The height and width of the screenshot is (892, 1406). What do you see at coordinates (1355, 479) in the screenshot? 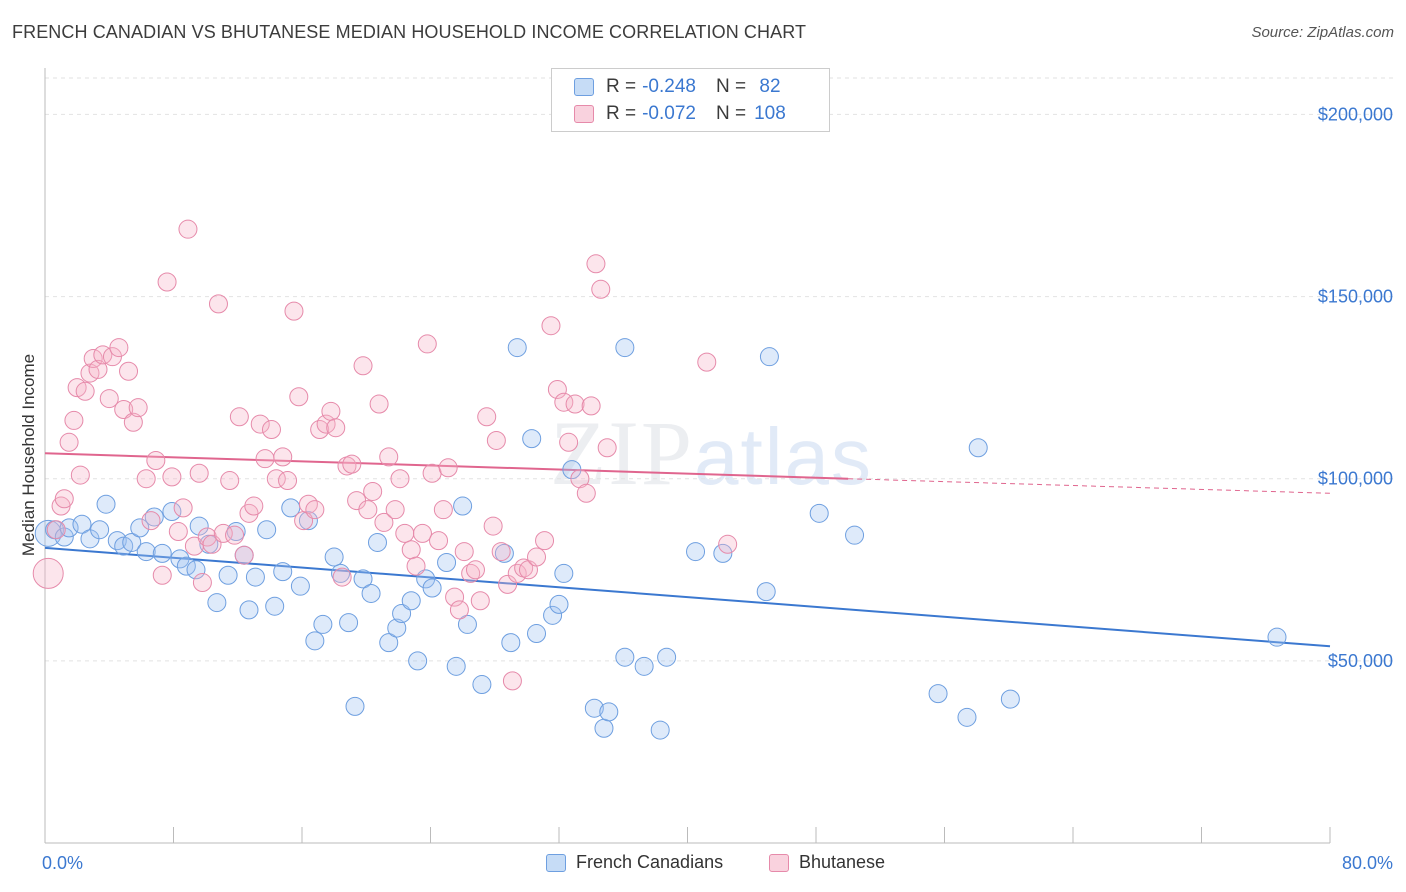
I see `y-tick-label: $100,000` at bounding box center [1355, 479].